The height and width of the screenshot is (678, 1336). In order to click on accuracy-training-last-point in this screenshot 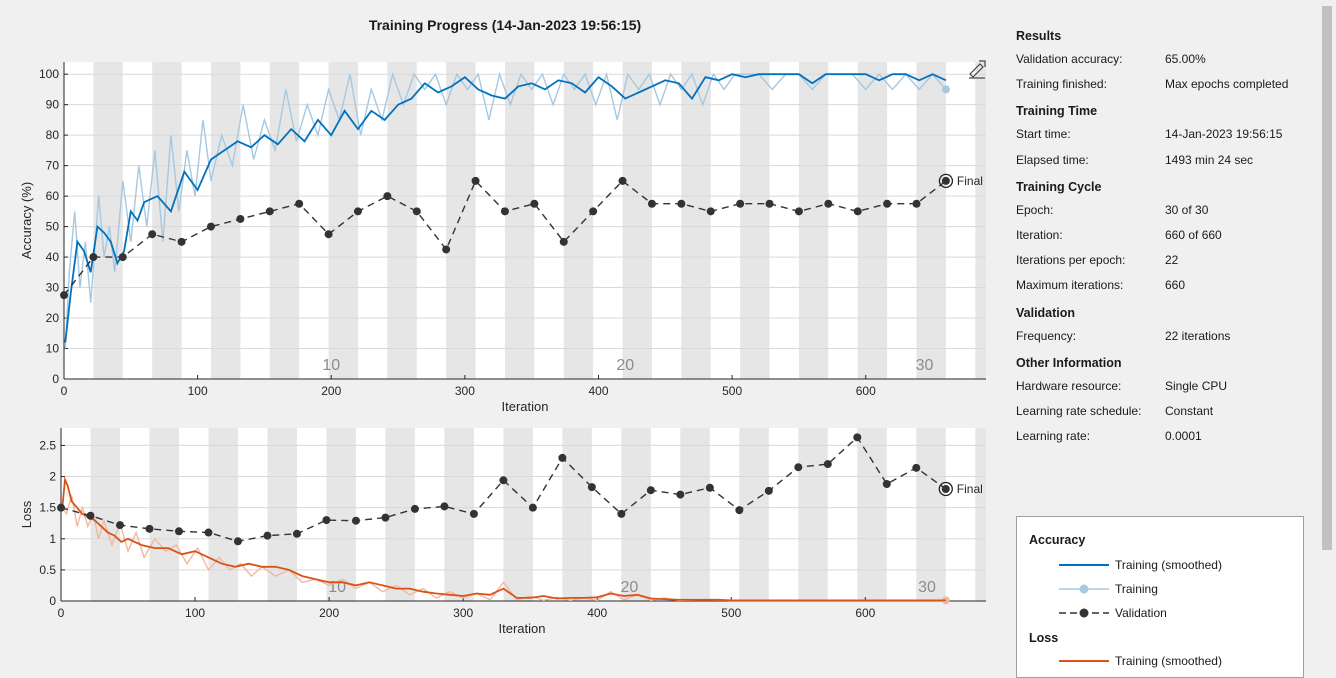, I will do `click(945, 89)`.